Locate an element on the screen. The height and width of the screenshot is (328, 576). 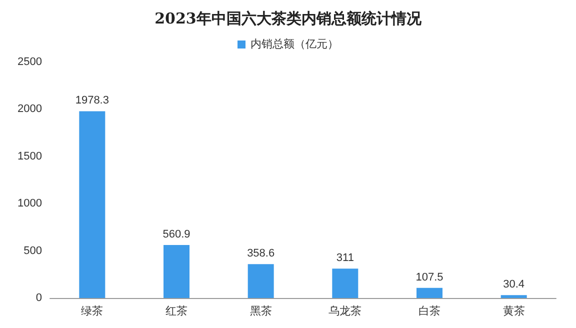
y-tick-label: 1000 is located at coordinates (30, 204).